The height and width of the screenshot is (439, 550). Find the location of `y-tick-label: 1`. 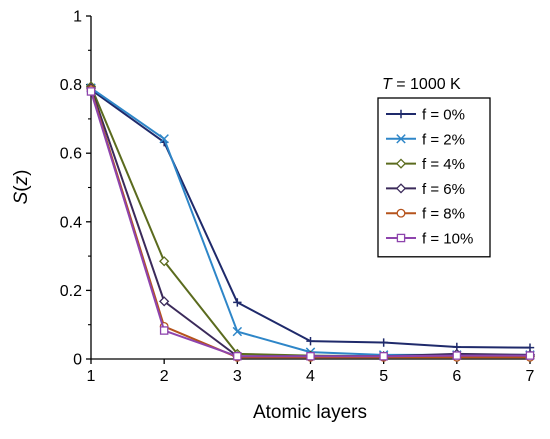

y-tick-label: 1 is located at coordinates (77, 17).